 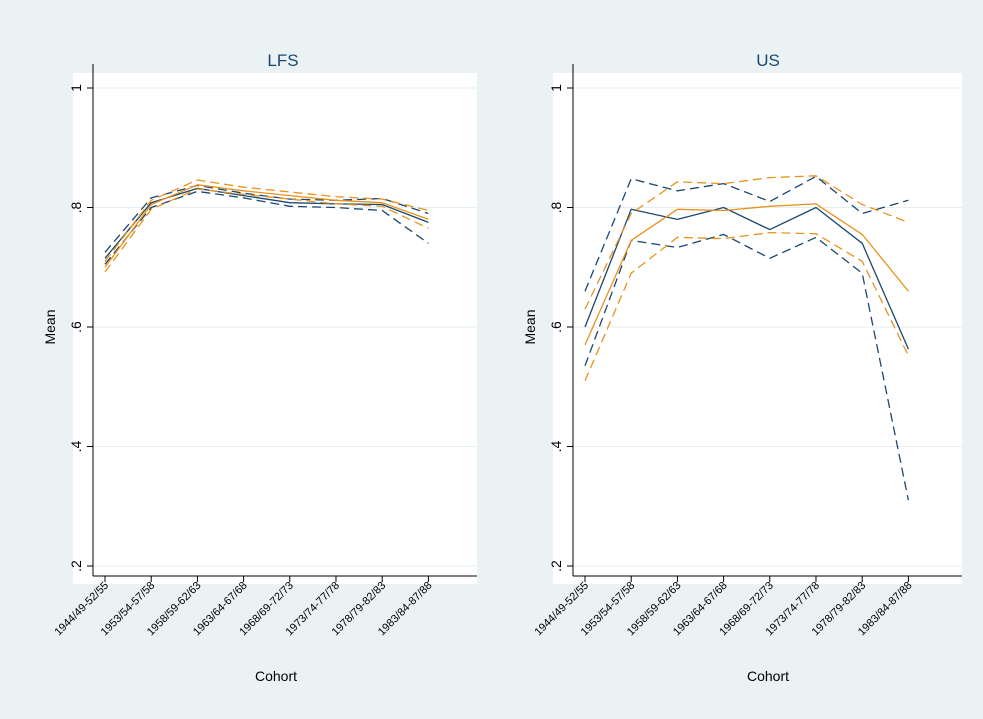 What do you see at coordinates (768, 60) in the screenshot?
I see `chart-title: US` at bounding box center [768, 60].